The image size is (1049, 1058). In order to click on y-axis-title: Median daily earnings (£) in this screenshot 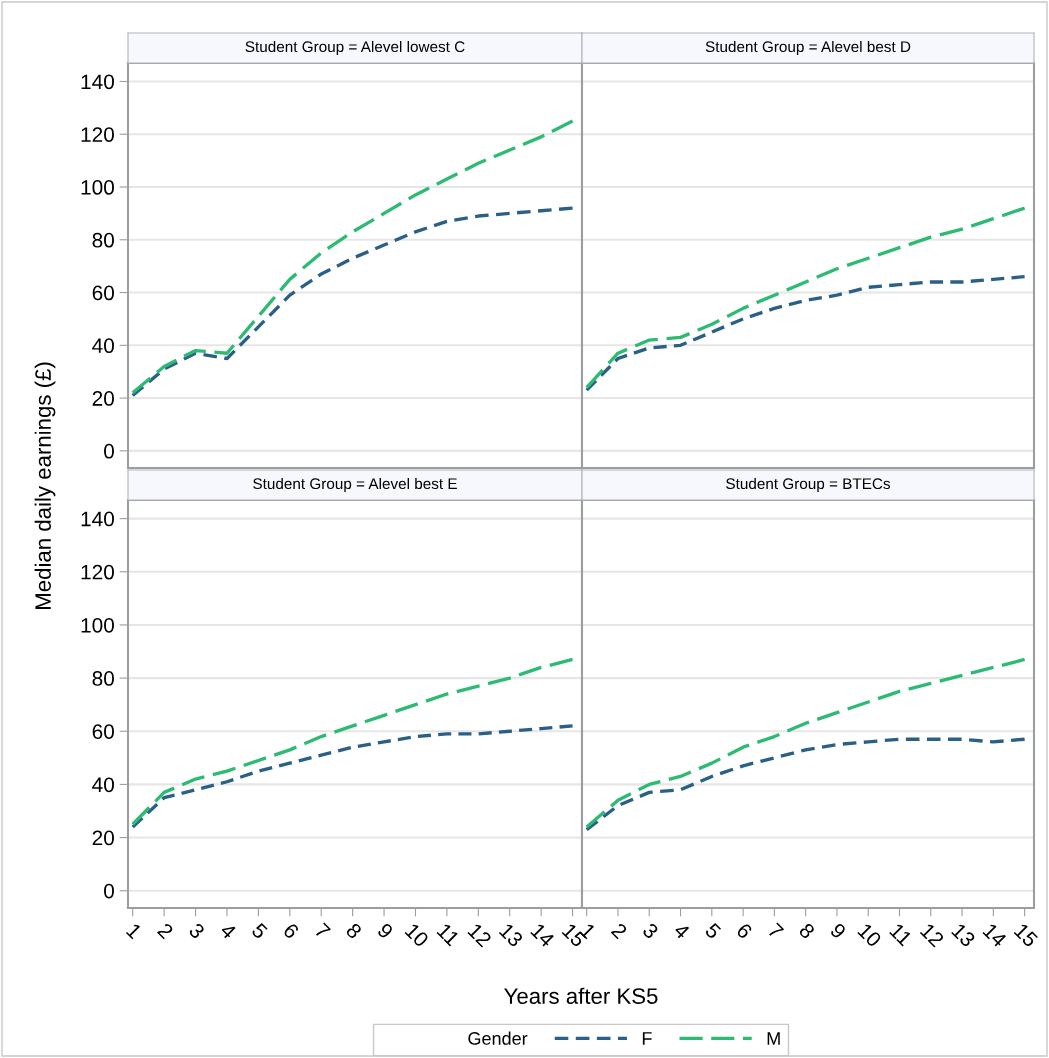, I will do `click(45, 485)`.